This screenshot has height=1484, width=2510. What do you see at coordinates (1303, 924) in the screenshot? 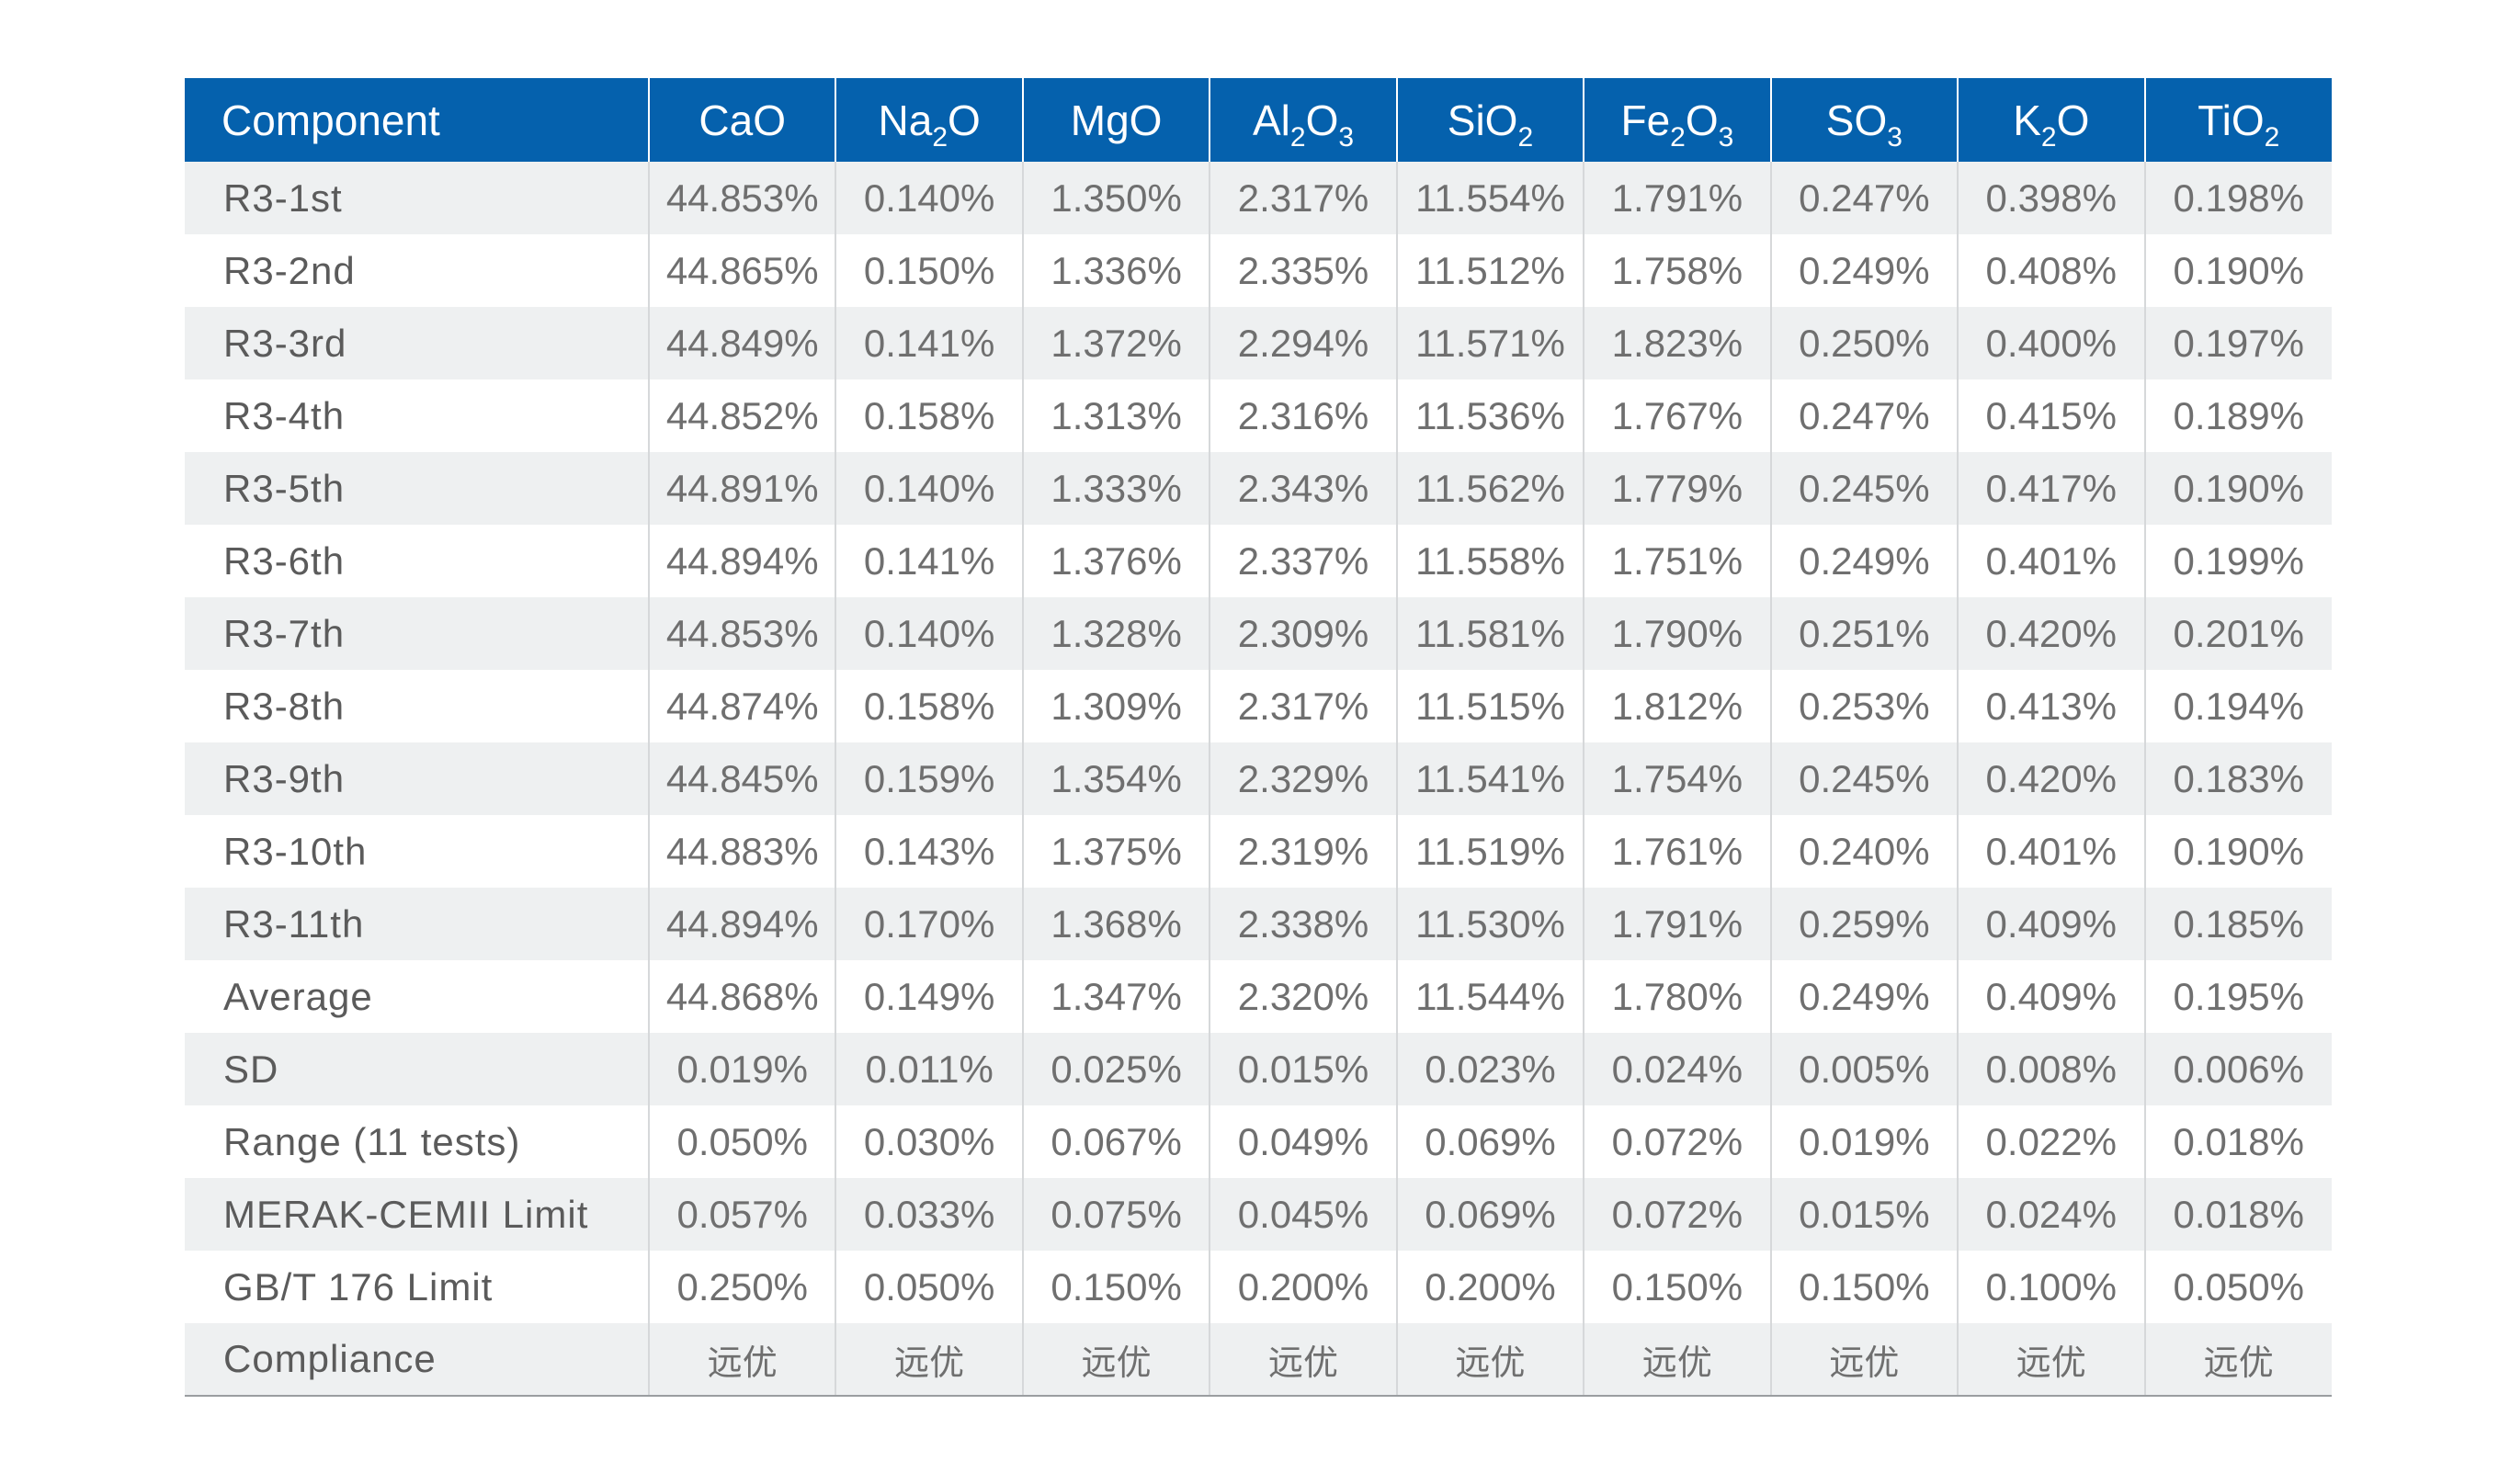
I see `table-cell: 2.338%` at bounding box center [1303, 924].